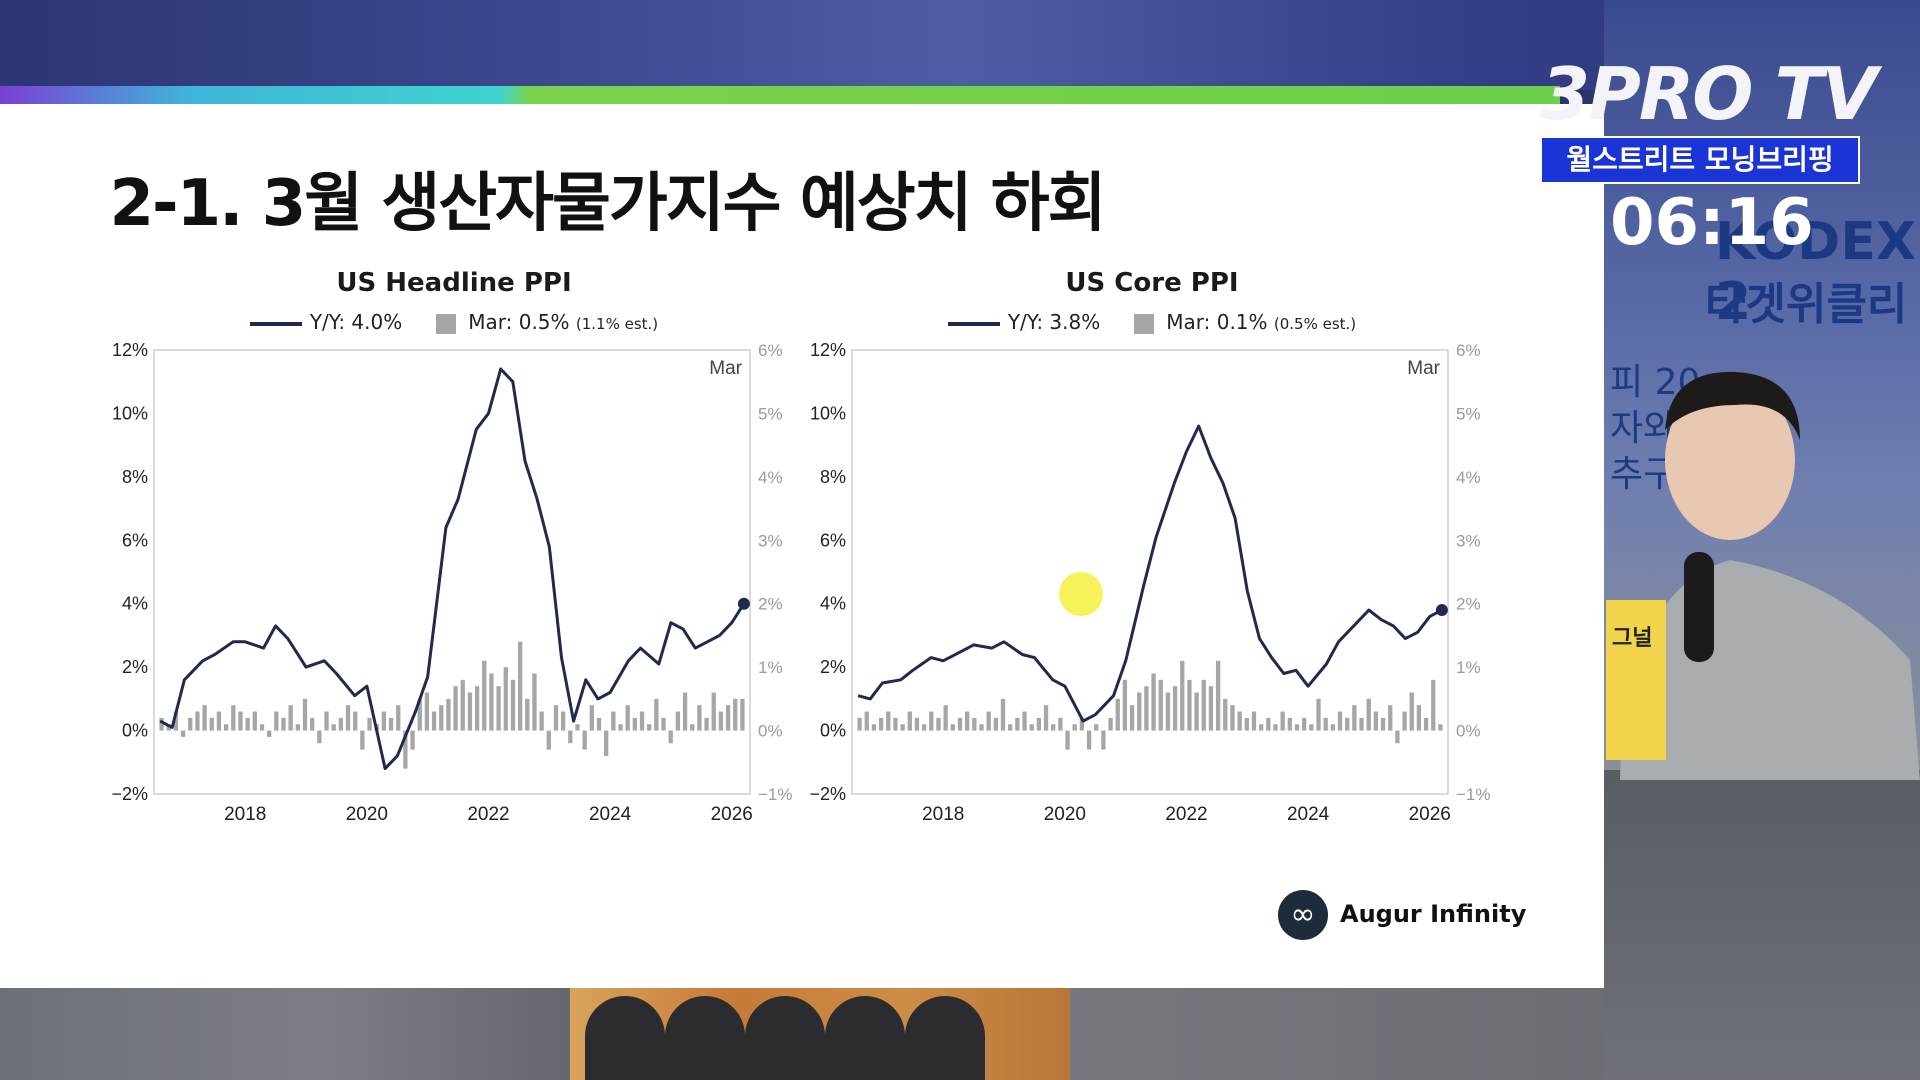 The image size is (1920, 1080). Describe the element at coordinates (1468, 413) in the screenshot. I see `right-axis-tick-label: 5%` at that location.